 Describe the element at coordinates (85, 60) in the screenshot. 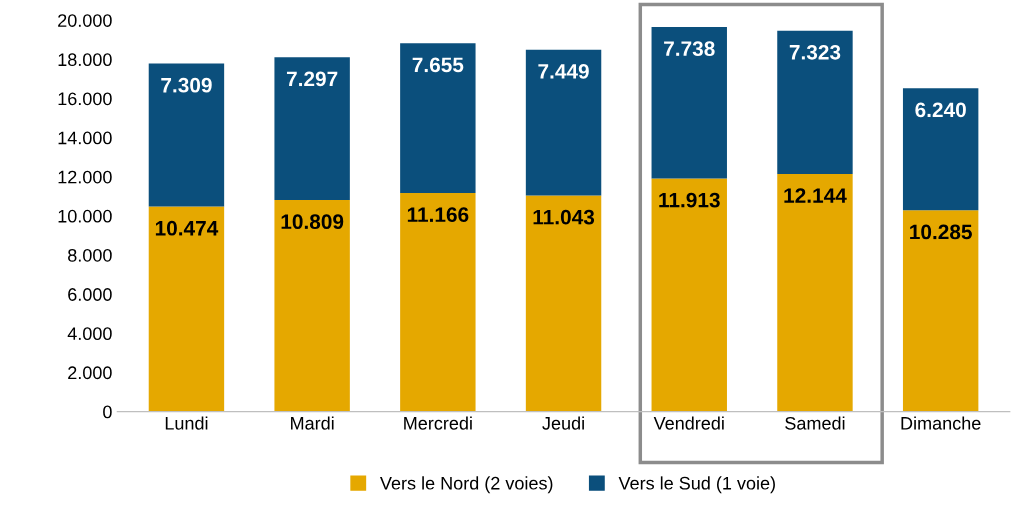

I see `y-tick-label: 18.000` at that location.